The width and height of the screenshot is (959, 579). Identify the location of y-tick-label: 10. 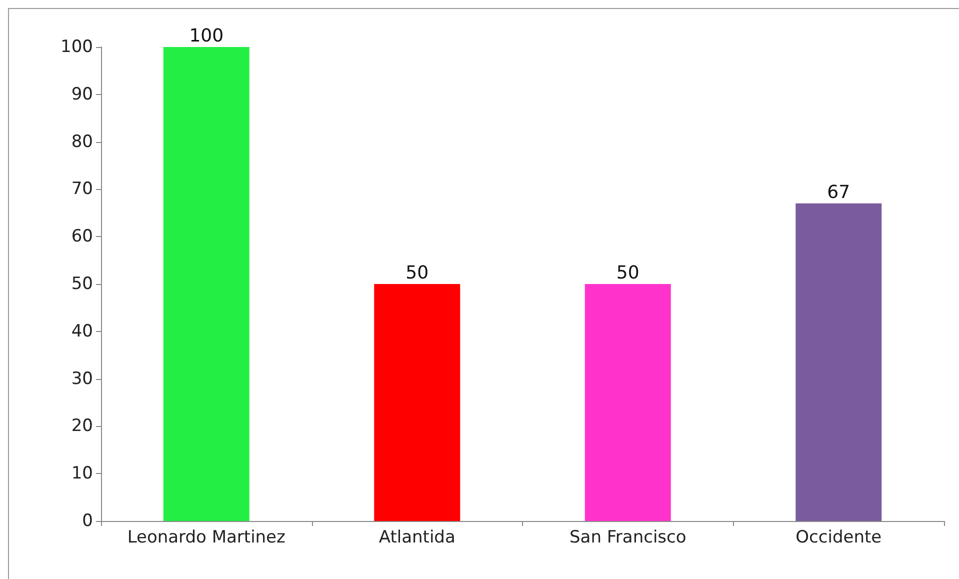
(82, 474).